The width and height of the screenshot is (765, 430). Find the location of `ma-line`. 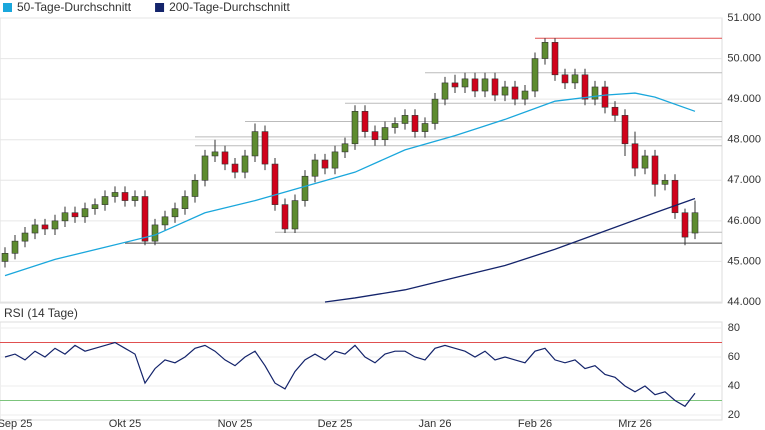

ma-line is located at coordinates (510, 250).